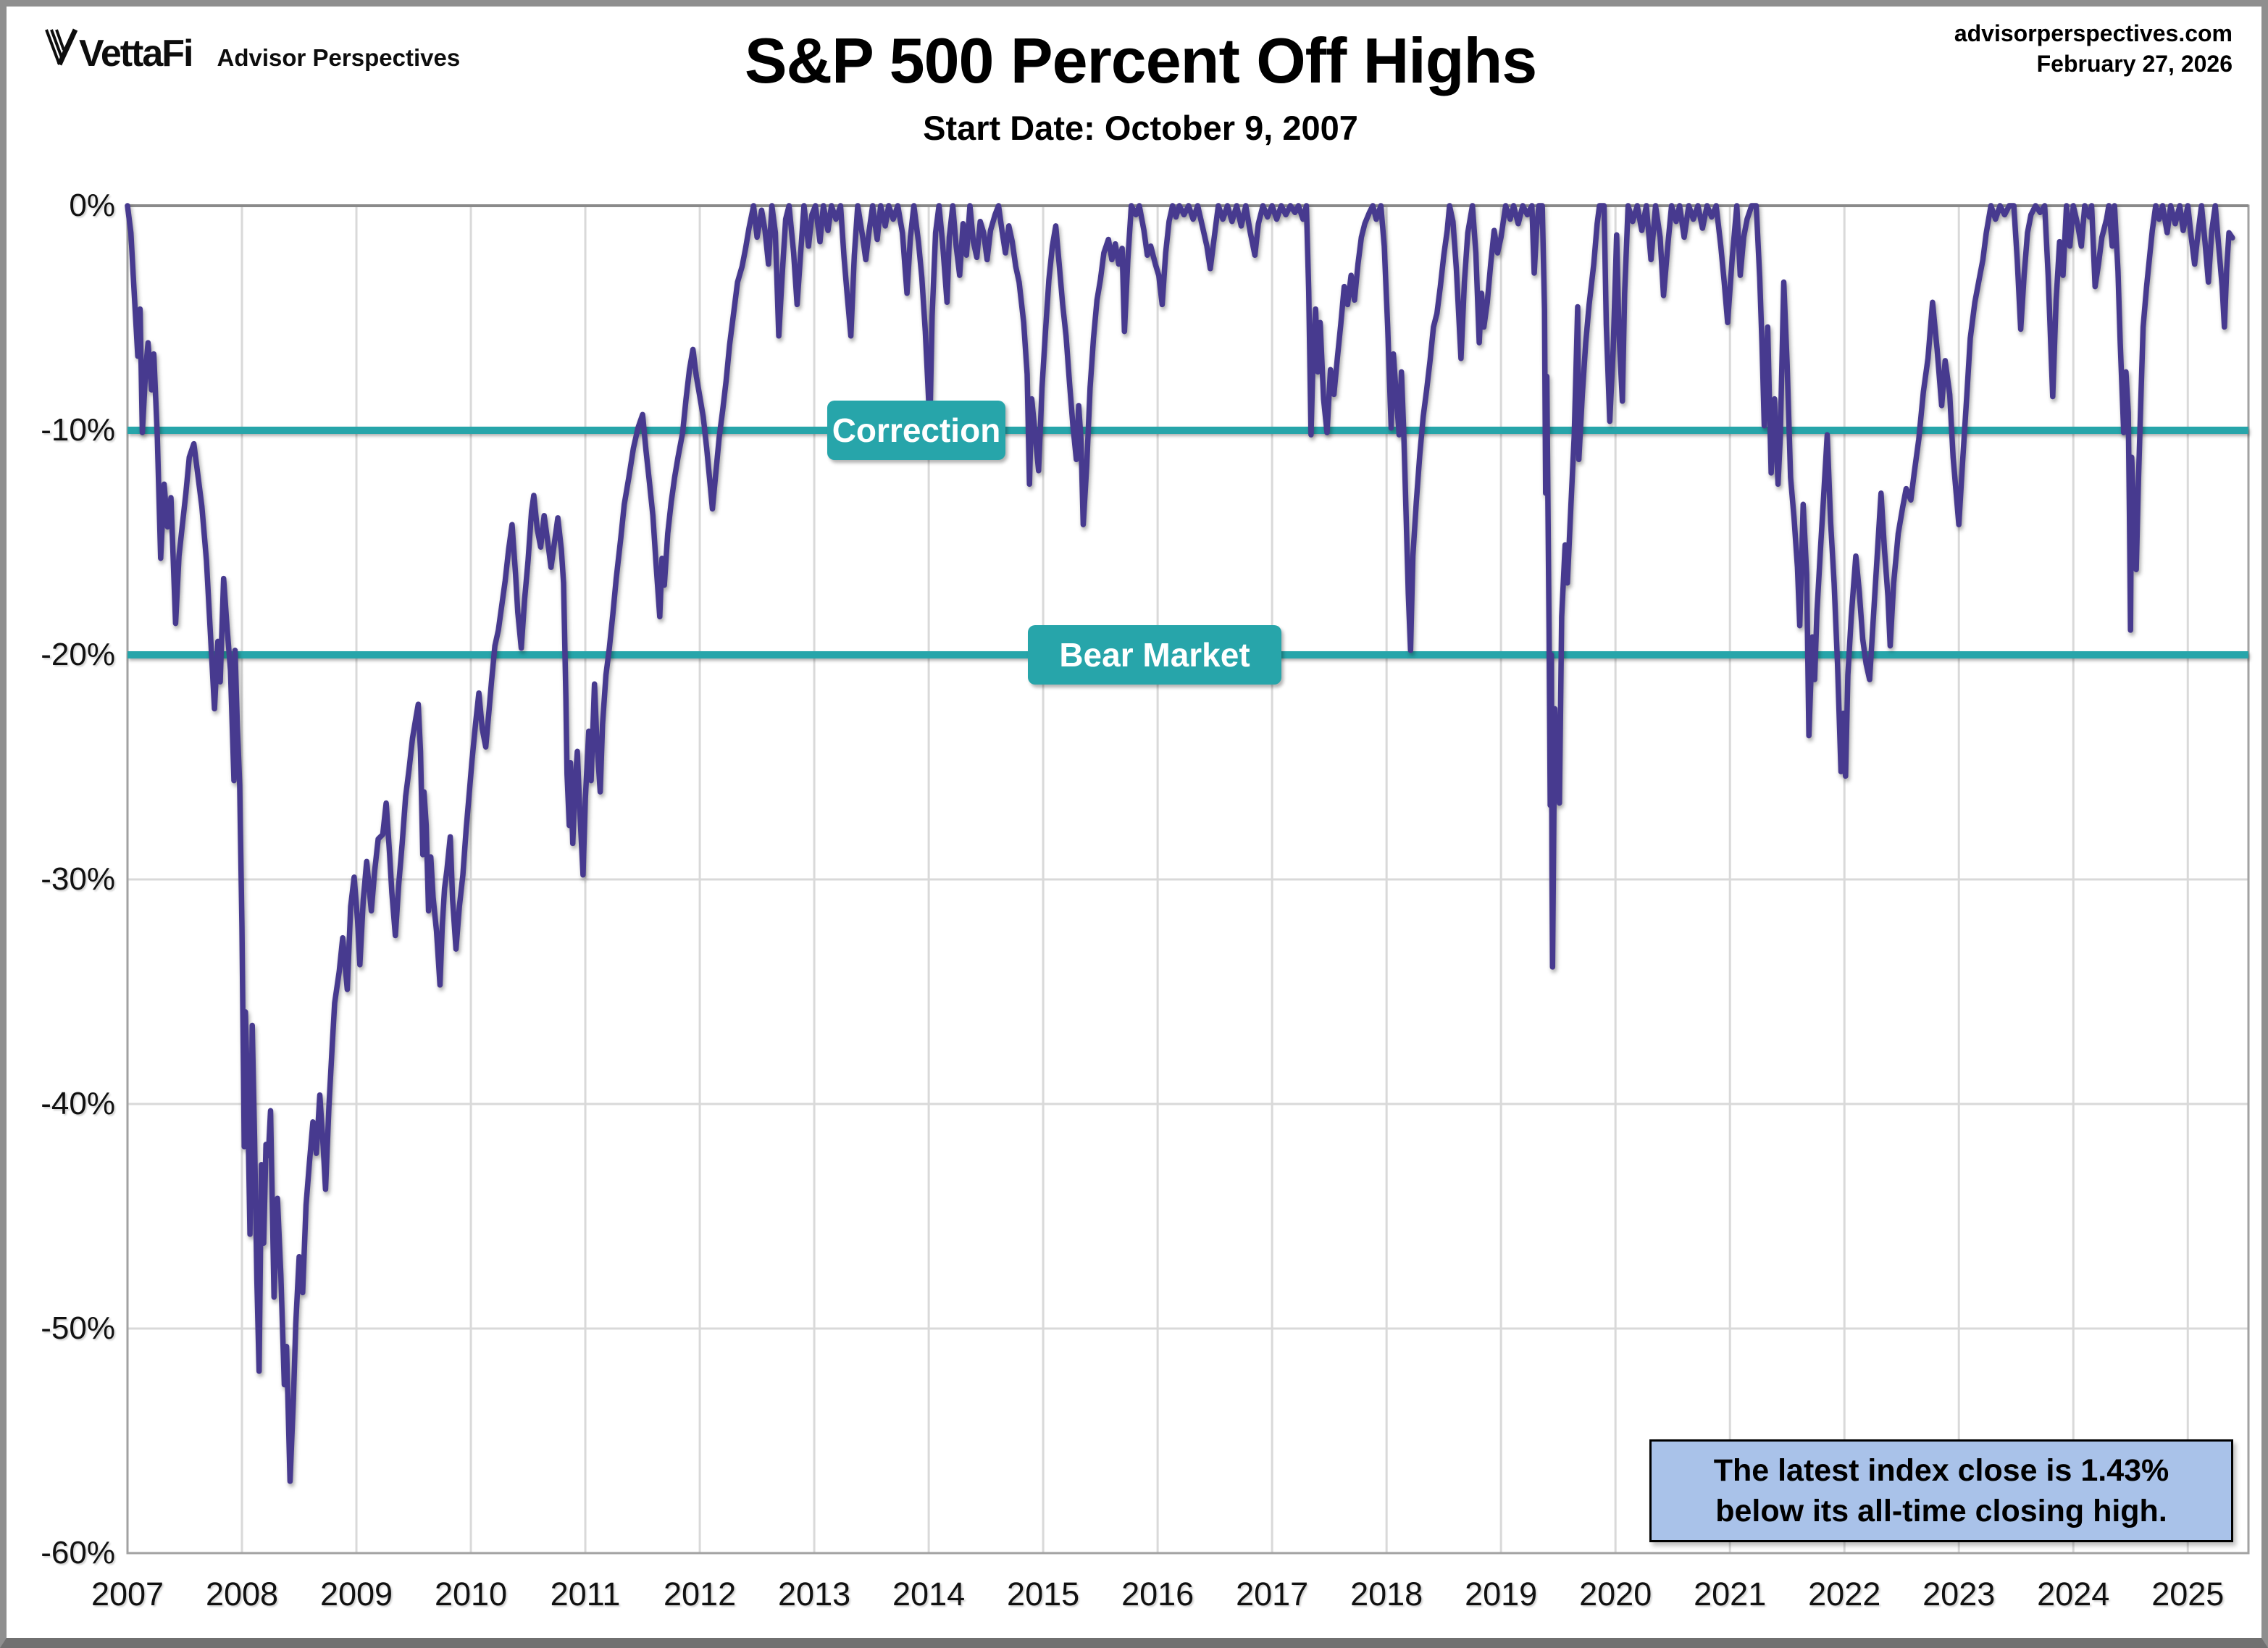  What do you see at coordinates (1140, 60) in the screenshot?
I see `page-title: S&P 500 Percent Off Highs` at bounding box center [1140, 60].